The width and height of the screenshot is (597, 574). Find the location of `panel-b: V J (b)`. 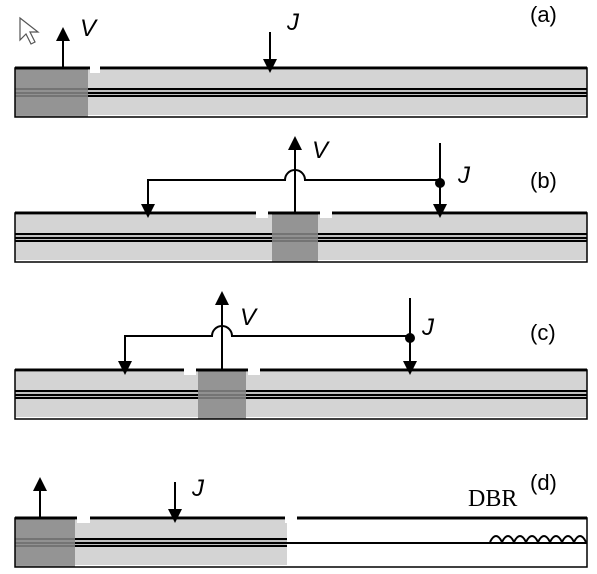

panel-b: V J (b) is located at coordinates (349, 177).